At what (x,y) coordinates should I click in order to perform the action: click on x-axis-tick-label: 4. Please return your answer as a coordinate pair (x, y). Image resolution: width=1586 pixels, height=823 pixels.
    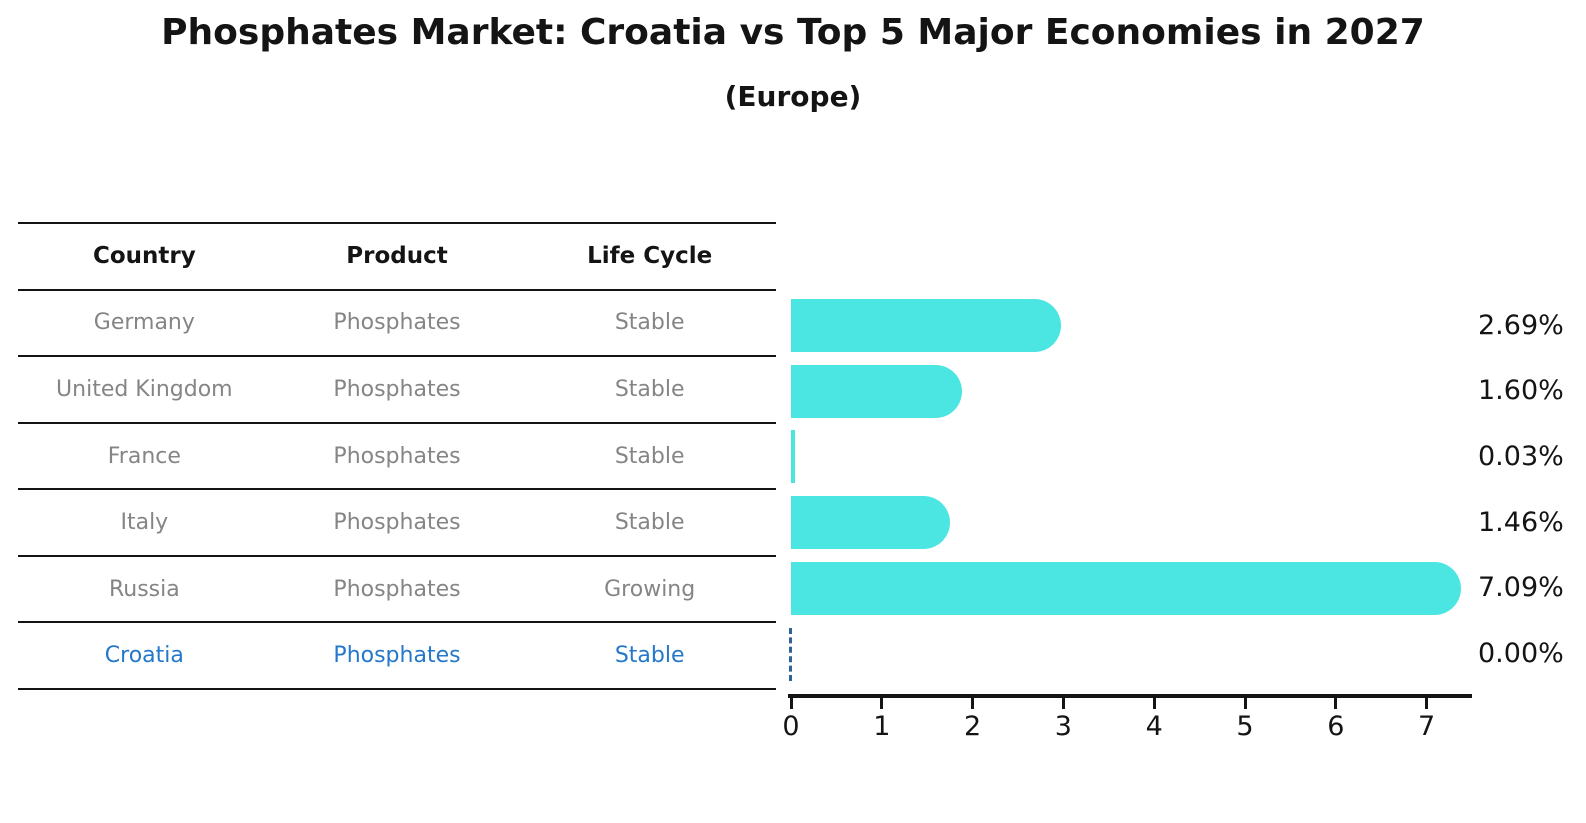
    Looking at the image, I should click on (1154, 726).